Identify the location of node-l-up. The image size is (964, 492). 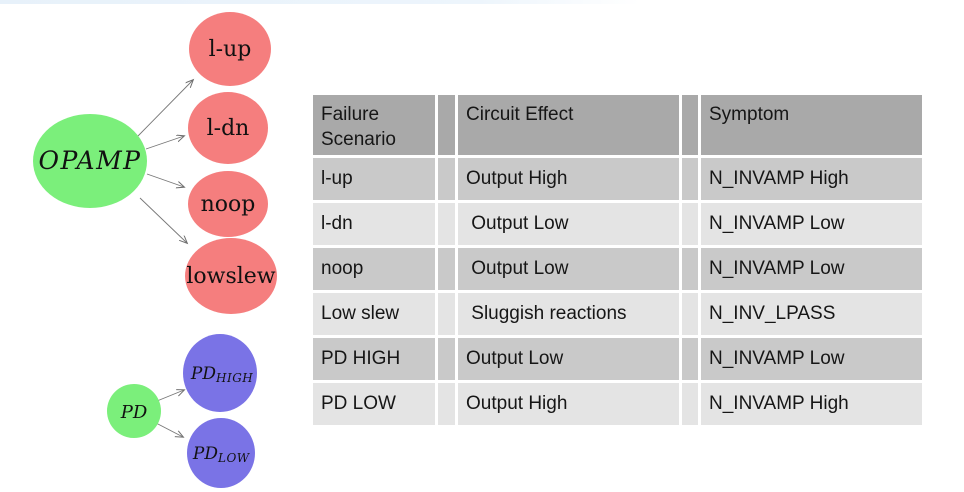
(230, 49).